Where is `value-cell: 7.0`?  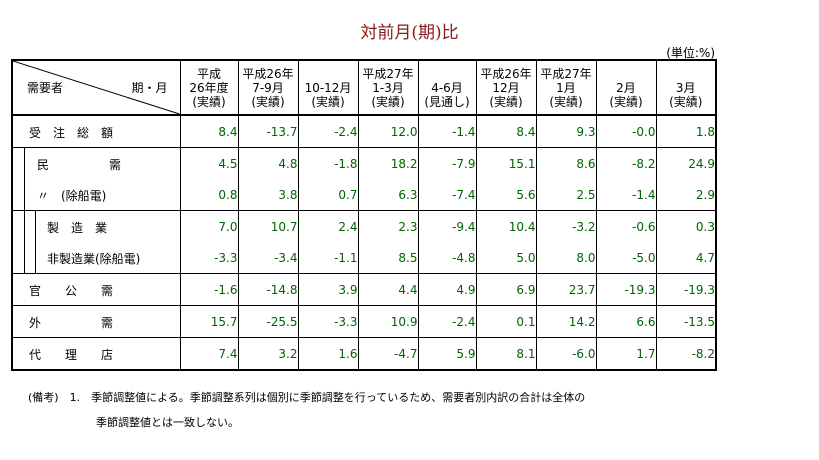 value-cell: 7.0 is located at coordinates (209, 226).